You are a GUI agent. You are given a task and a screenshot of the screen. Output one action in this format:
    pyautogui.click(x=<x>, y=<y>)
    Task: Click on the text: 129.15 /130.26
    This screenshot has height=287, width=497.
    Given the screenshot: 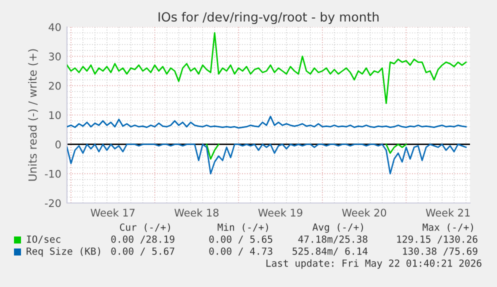 What is the action you would take?
    pyautogui.click(x=437, y=239)
    